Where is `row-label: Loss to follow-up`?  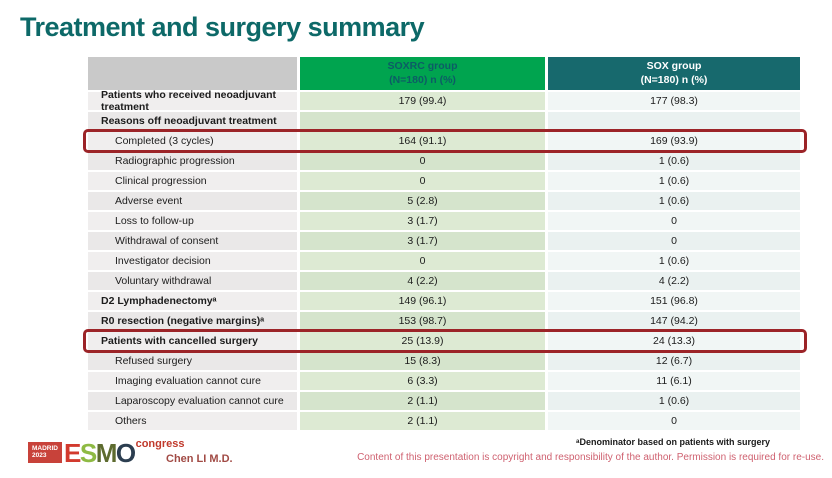 row-label: Loss to follow-up is located at coordinates (194, 222).